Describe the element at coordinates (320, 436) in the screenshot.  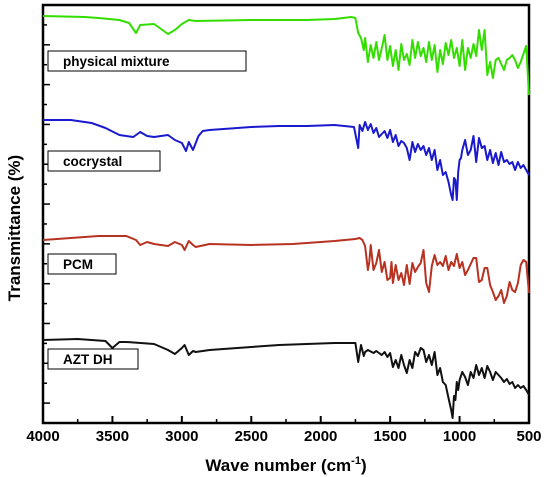
I see `x-tick-label: 2000` at that location.